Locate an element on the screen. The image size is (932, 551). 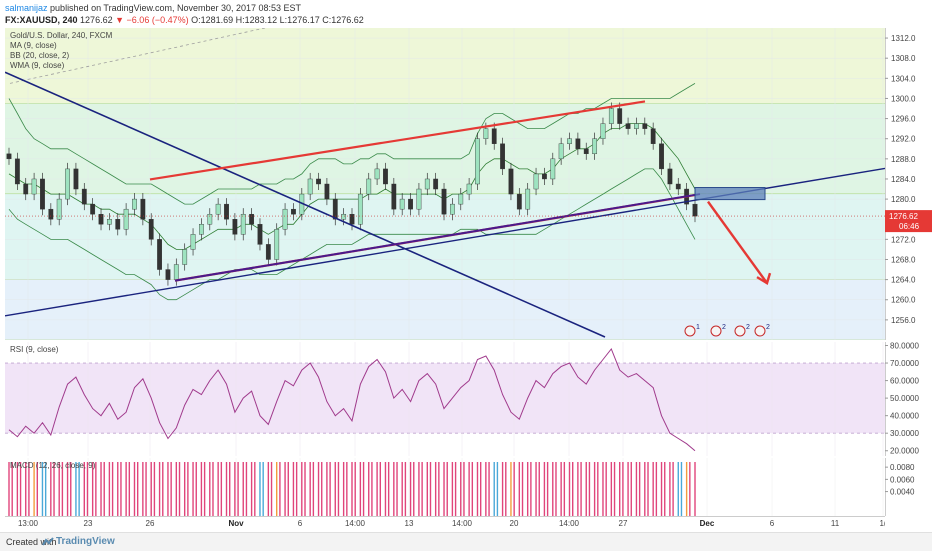
arrow-head is located at coordinates (764, 278).